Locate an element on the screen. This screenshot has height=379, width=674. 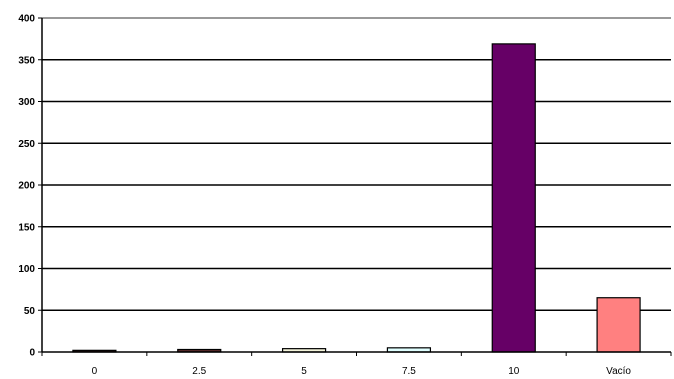
y-tick-label: 150 is located at coordinates (26, 227).